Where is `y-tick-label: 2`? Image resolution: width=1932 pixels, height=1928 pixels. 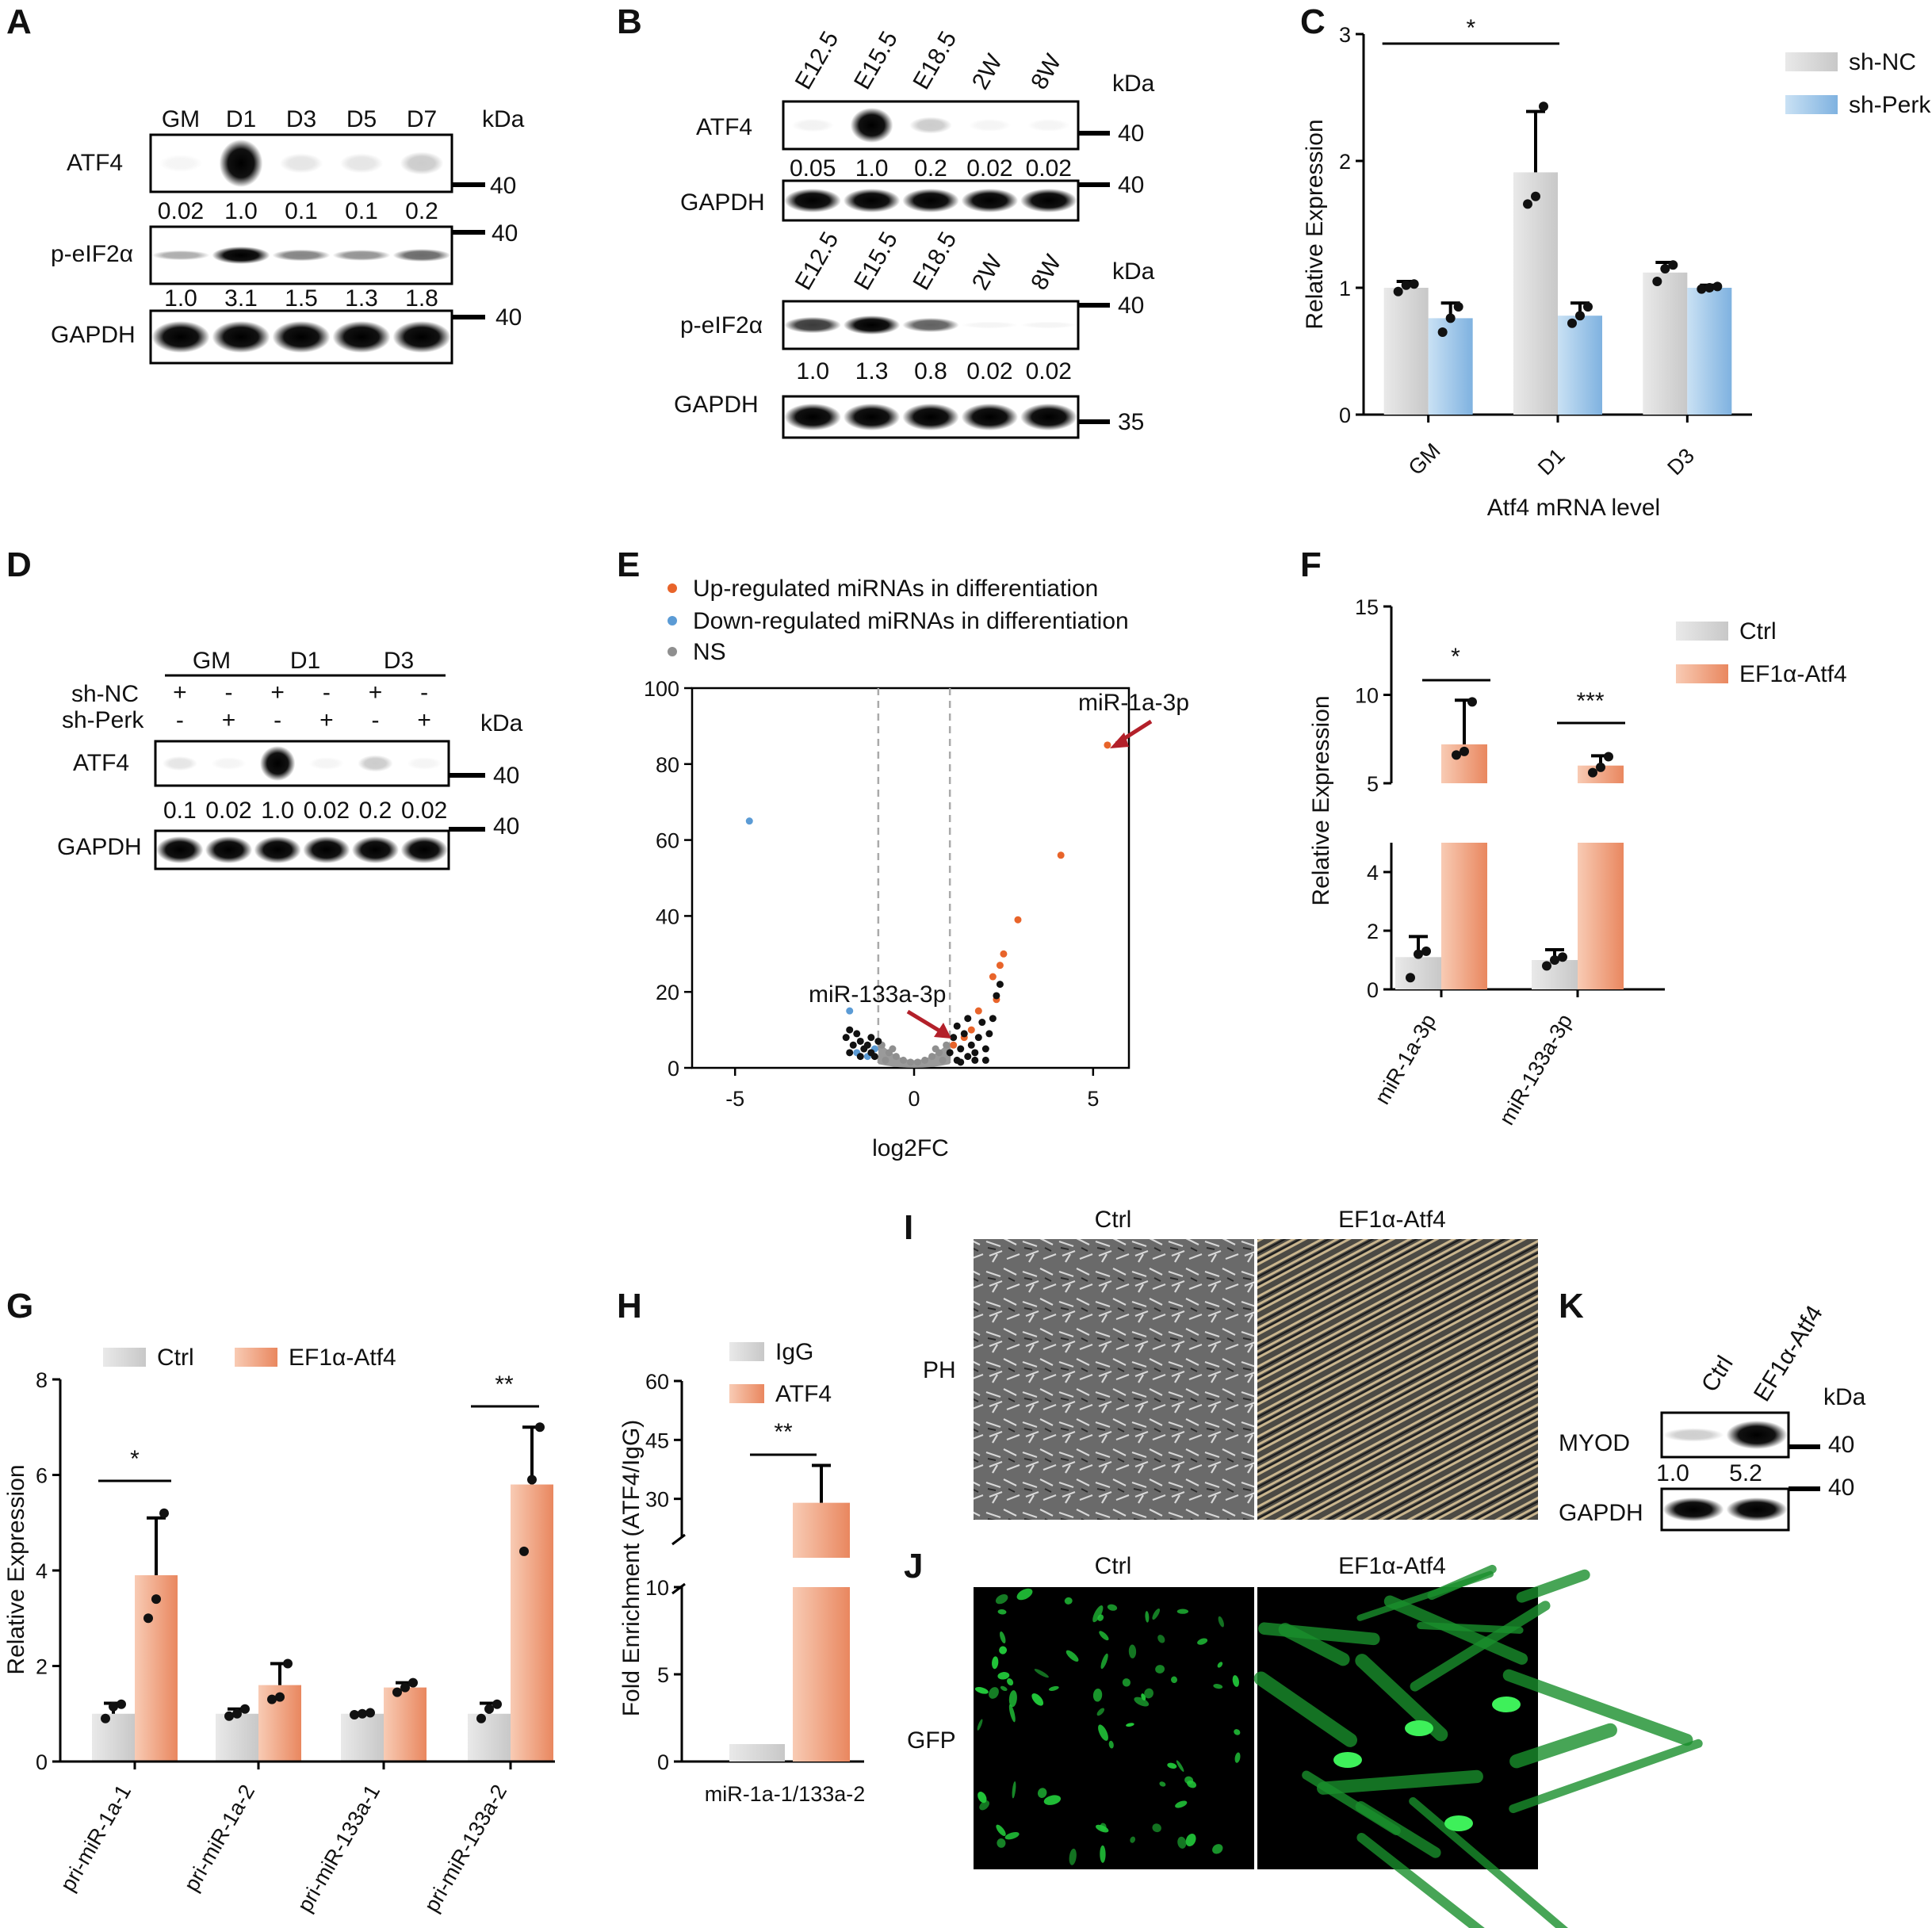 y-tick-label: 2 is located at coordinates (1345, 162).